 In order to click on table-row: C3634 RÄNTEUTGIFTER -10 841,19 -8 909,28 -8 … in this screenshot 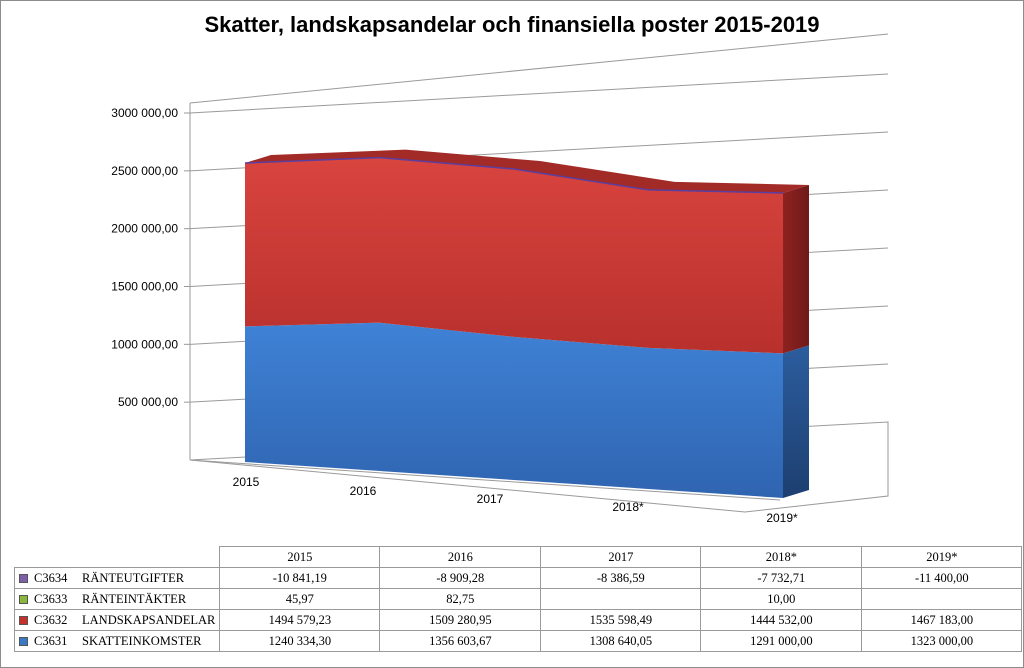, I will do `click(518, 578)`.